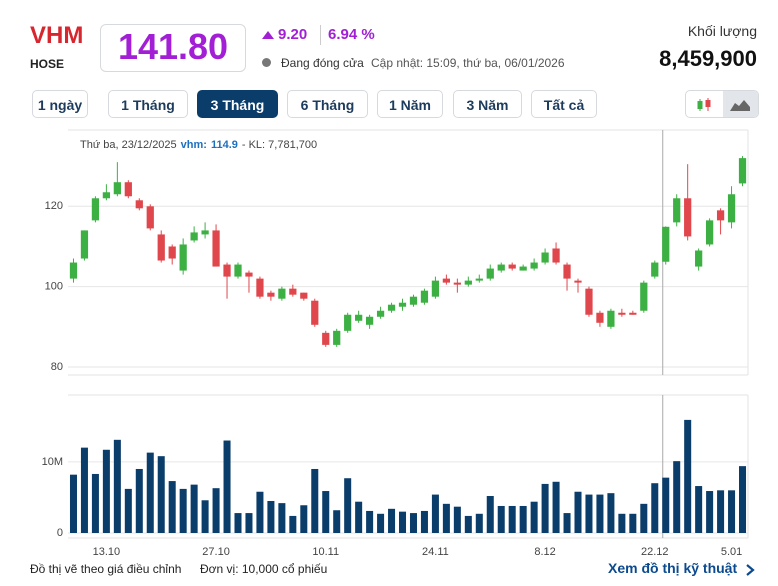  I want to click on range-button: 3 Tháng, so click(237, 104).